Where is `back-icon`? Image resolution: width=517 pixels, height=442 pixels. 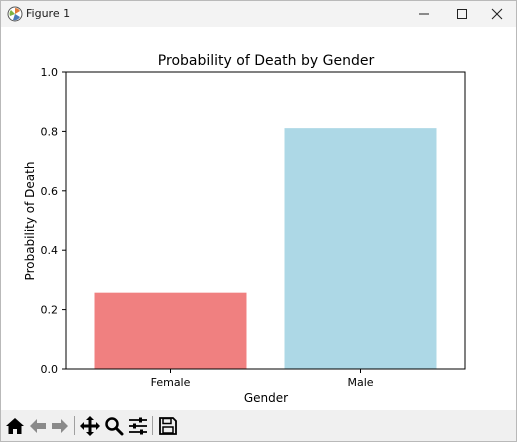 back-icon is located at coordinates (38, 426).